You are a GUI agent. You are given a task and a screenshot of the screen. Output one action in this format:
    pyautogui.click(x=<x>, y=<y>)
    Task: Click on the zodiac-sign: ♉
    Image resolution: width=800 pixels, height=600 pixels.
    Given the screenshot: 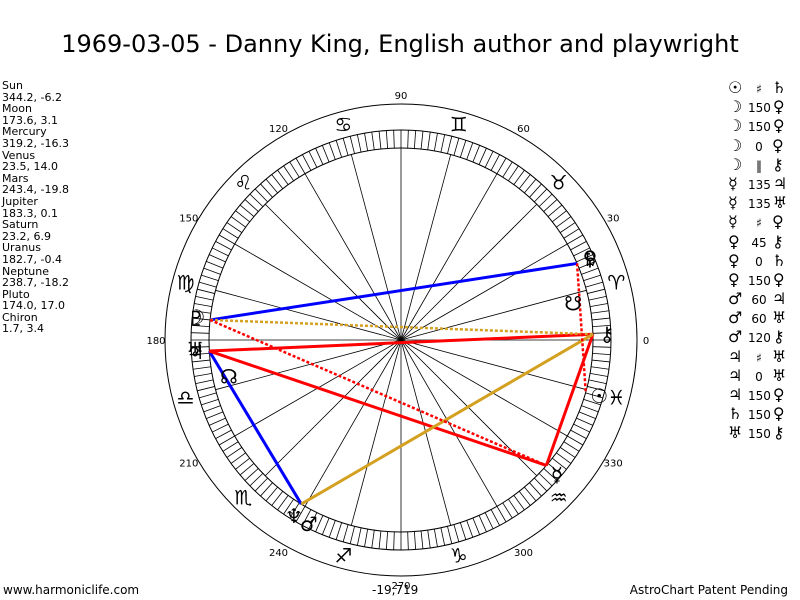 What is the action you would take?
    pyautogui.click(x=559, y=182)
    